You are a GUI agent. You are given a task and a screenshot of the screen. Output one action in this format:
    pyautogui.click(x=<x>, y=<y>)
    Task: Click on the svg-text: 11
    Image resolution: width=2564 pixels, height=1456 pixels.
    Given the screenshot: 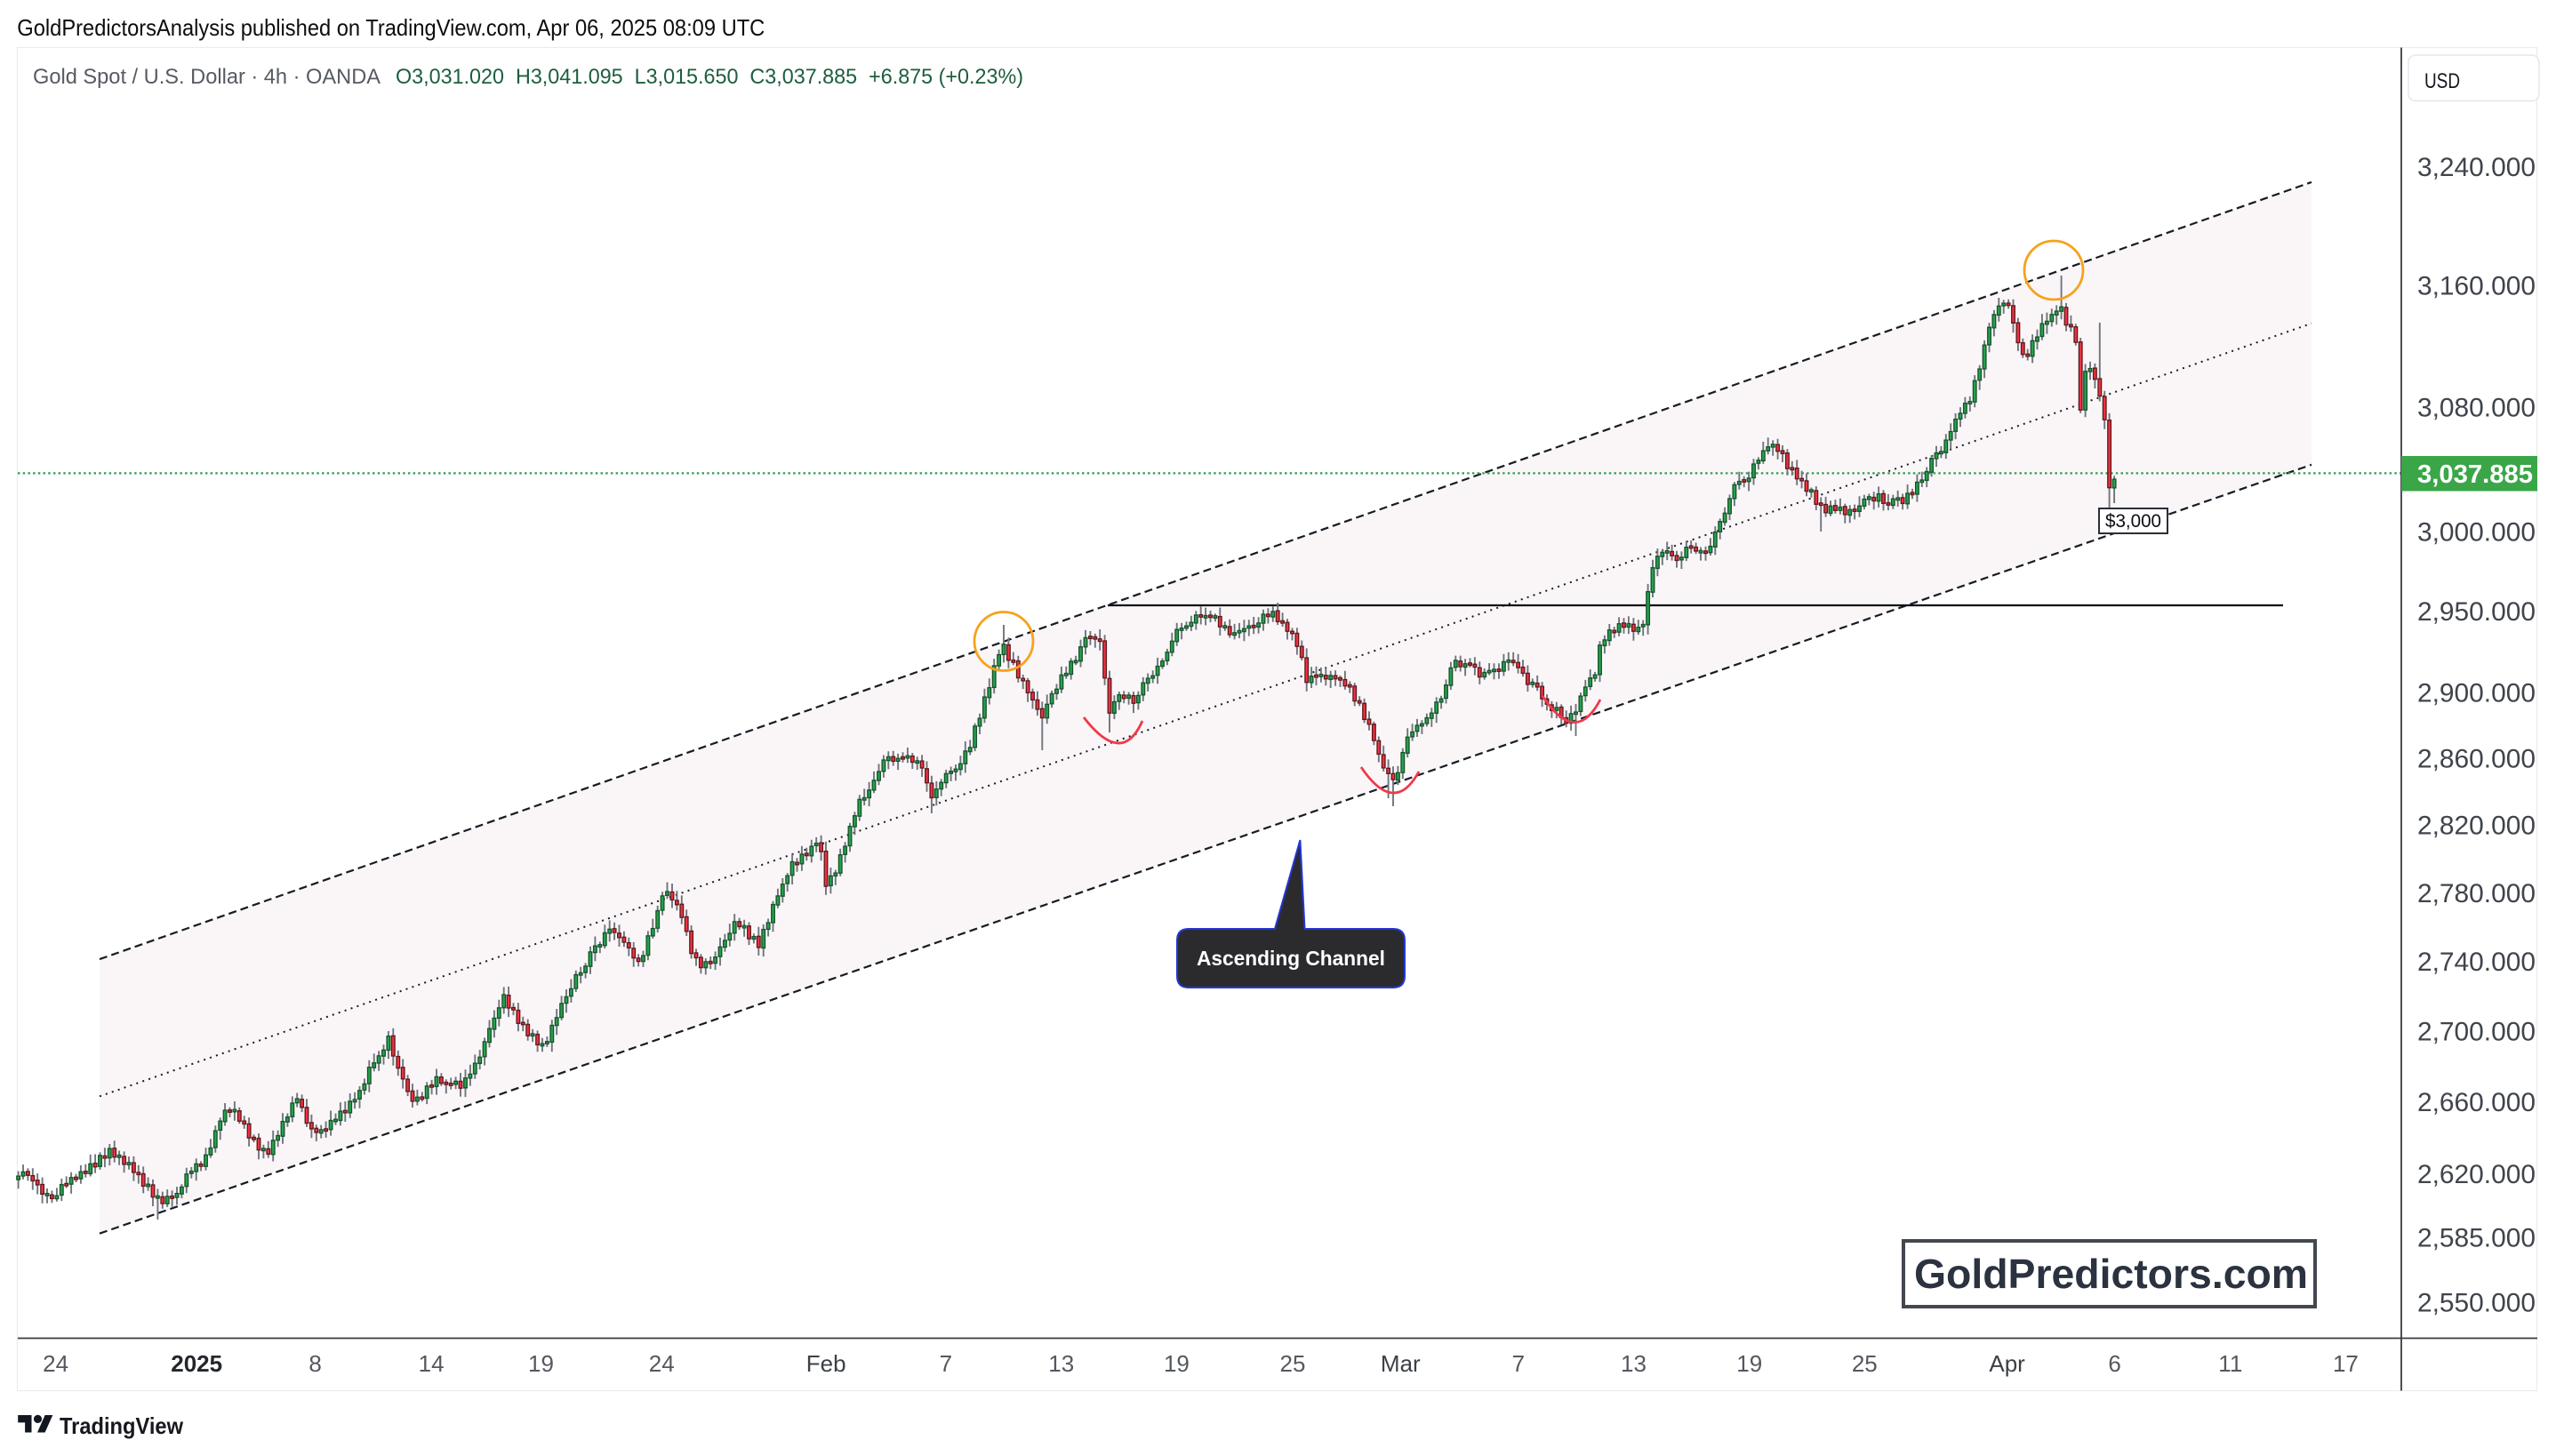 What is the action you would take?
    pyautogui.click(x=2230, y=1363)
    